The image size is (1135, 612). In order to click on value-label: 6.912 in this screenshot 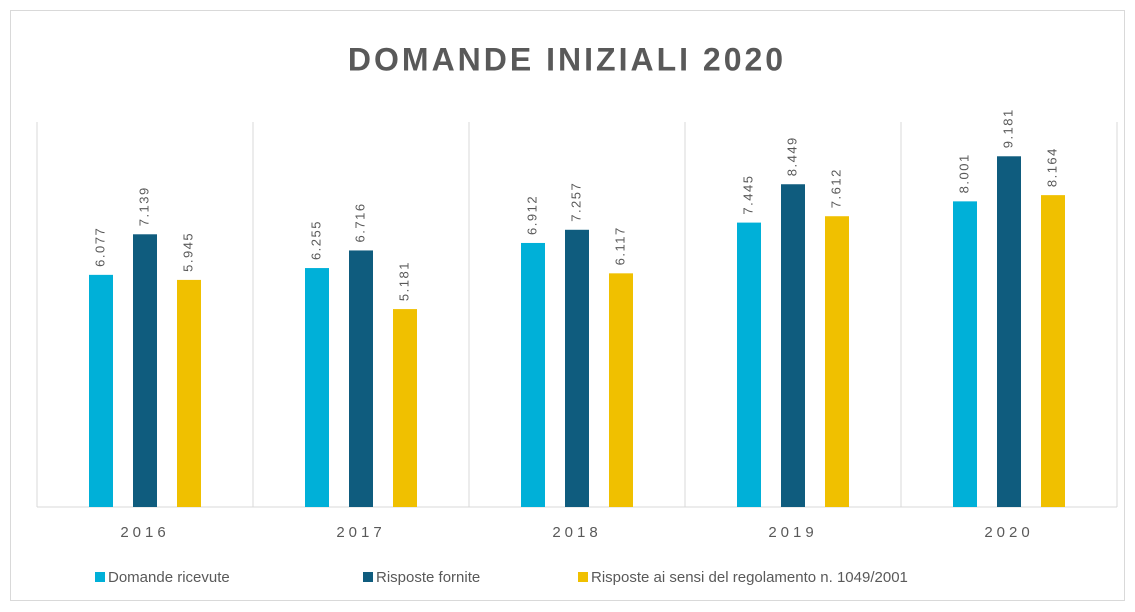, I will do `click(531, 215)`.